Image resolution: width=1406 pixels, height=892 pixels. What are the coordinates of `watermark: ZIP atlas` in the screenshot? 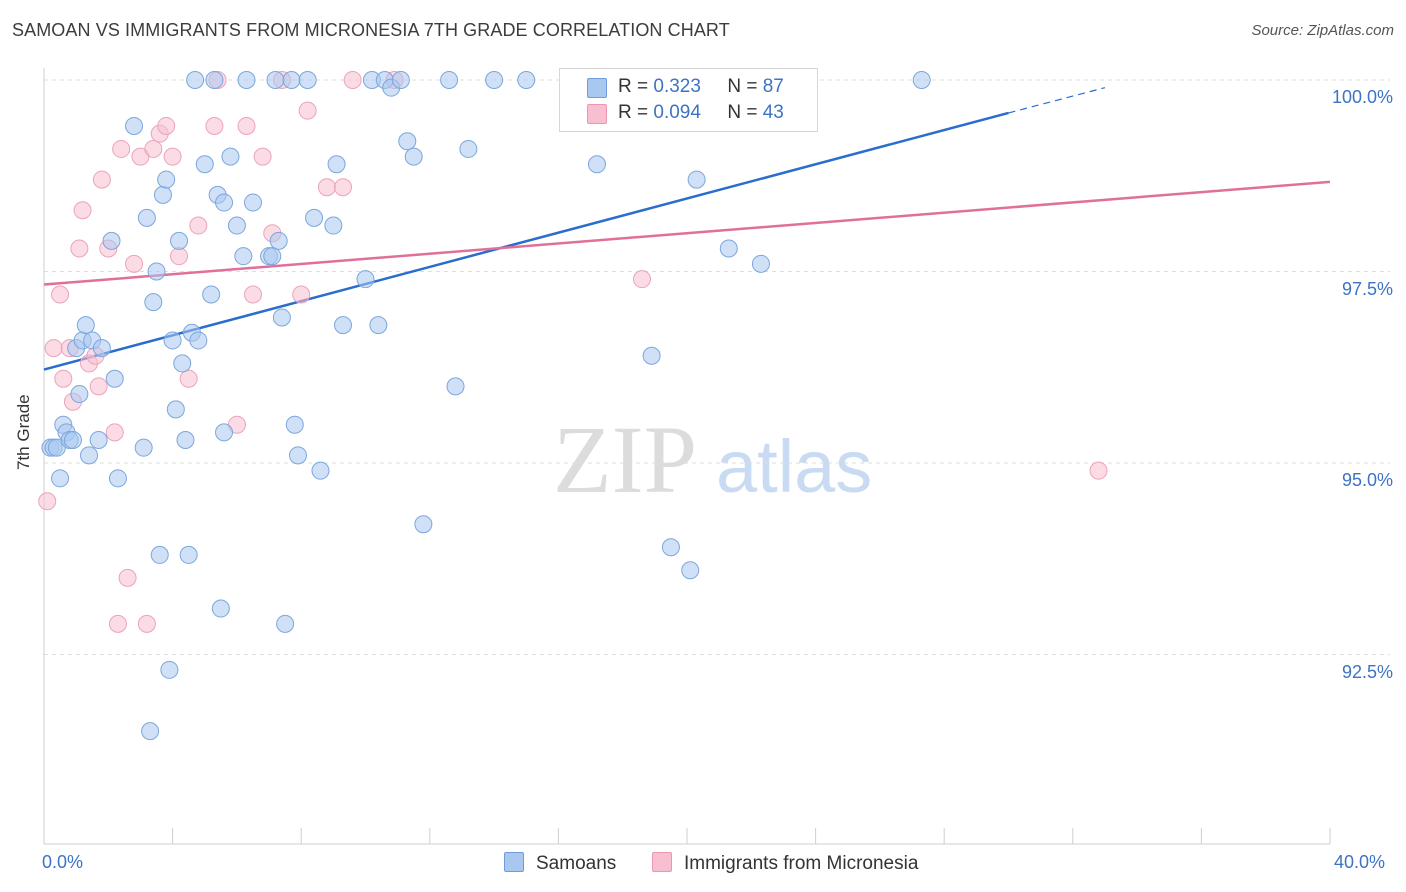 It's located at (712, 459).